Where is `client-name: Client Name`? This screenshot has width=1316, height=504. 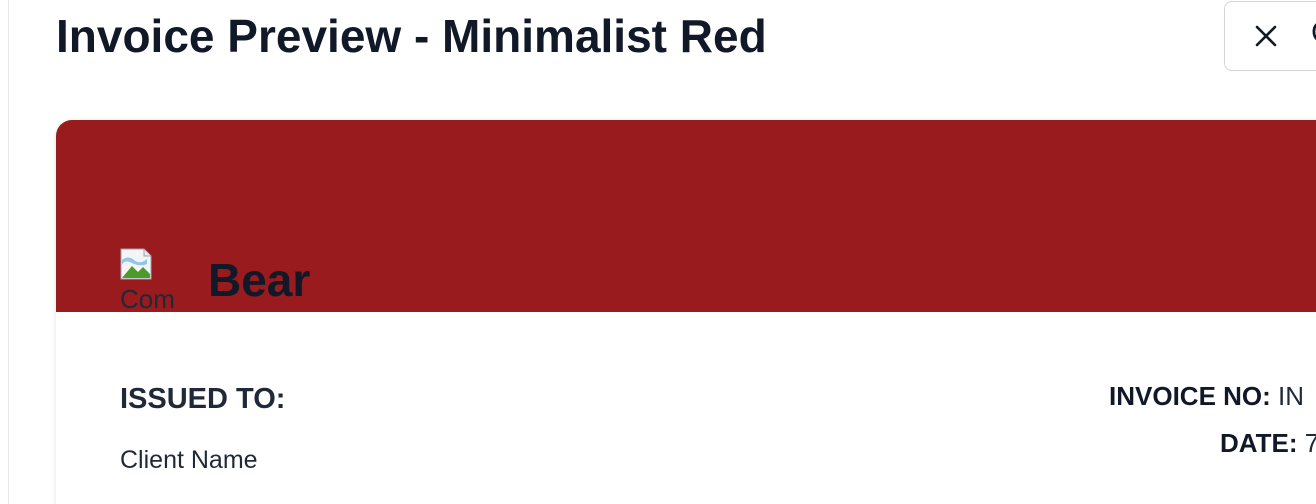
client-name: Client Name is located at coordinates (189, 460).